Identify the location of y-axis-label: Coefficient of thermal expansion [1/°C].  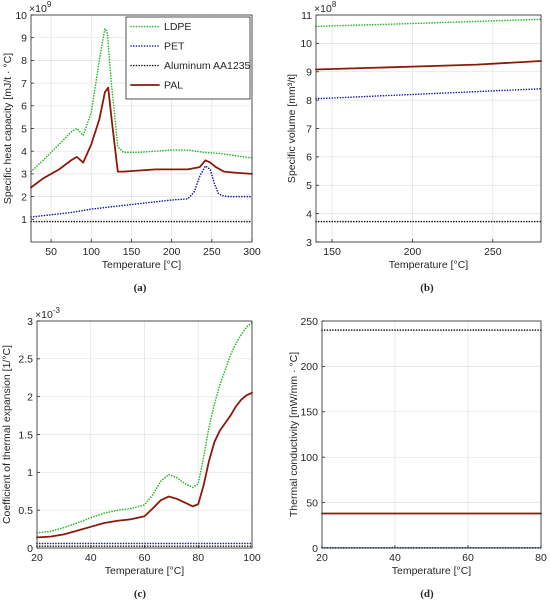
(7, 434).